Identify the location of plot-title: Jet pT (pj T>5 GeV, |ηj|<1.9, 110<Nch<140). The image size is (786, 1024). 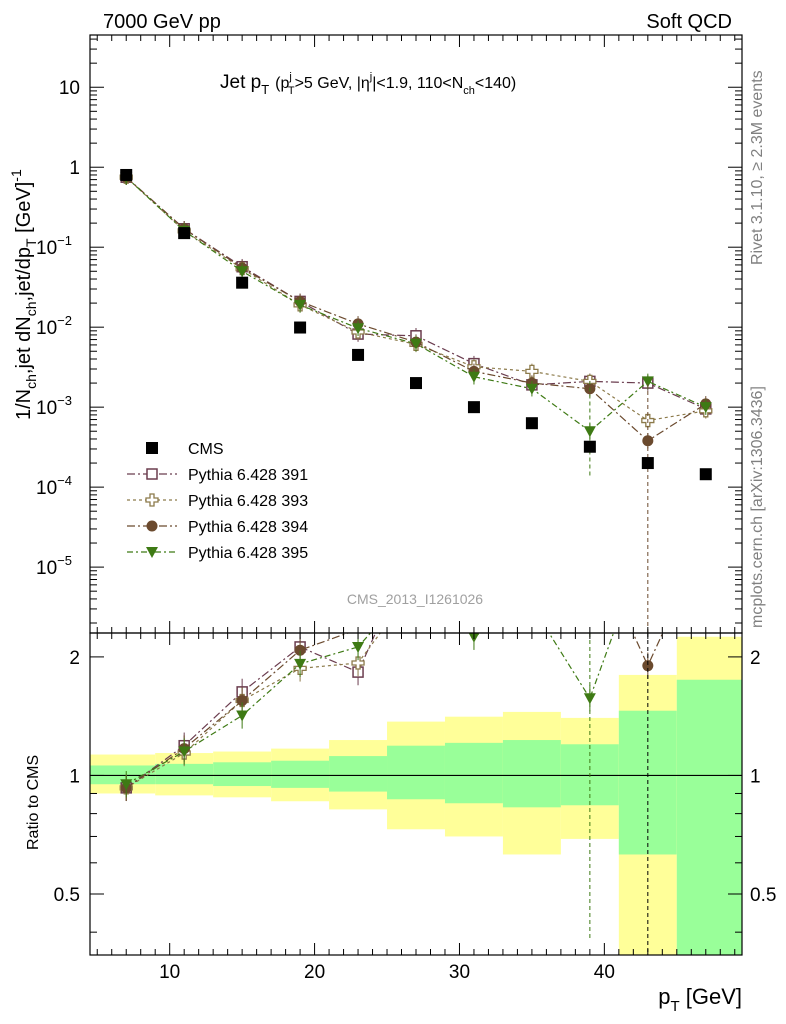
(368, 84).